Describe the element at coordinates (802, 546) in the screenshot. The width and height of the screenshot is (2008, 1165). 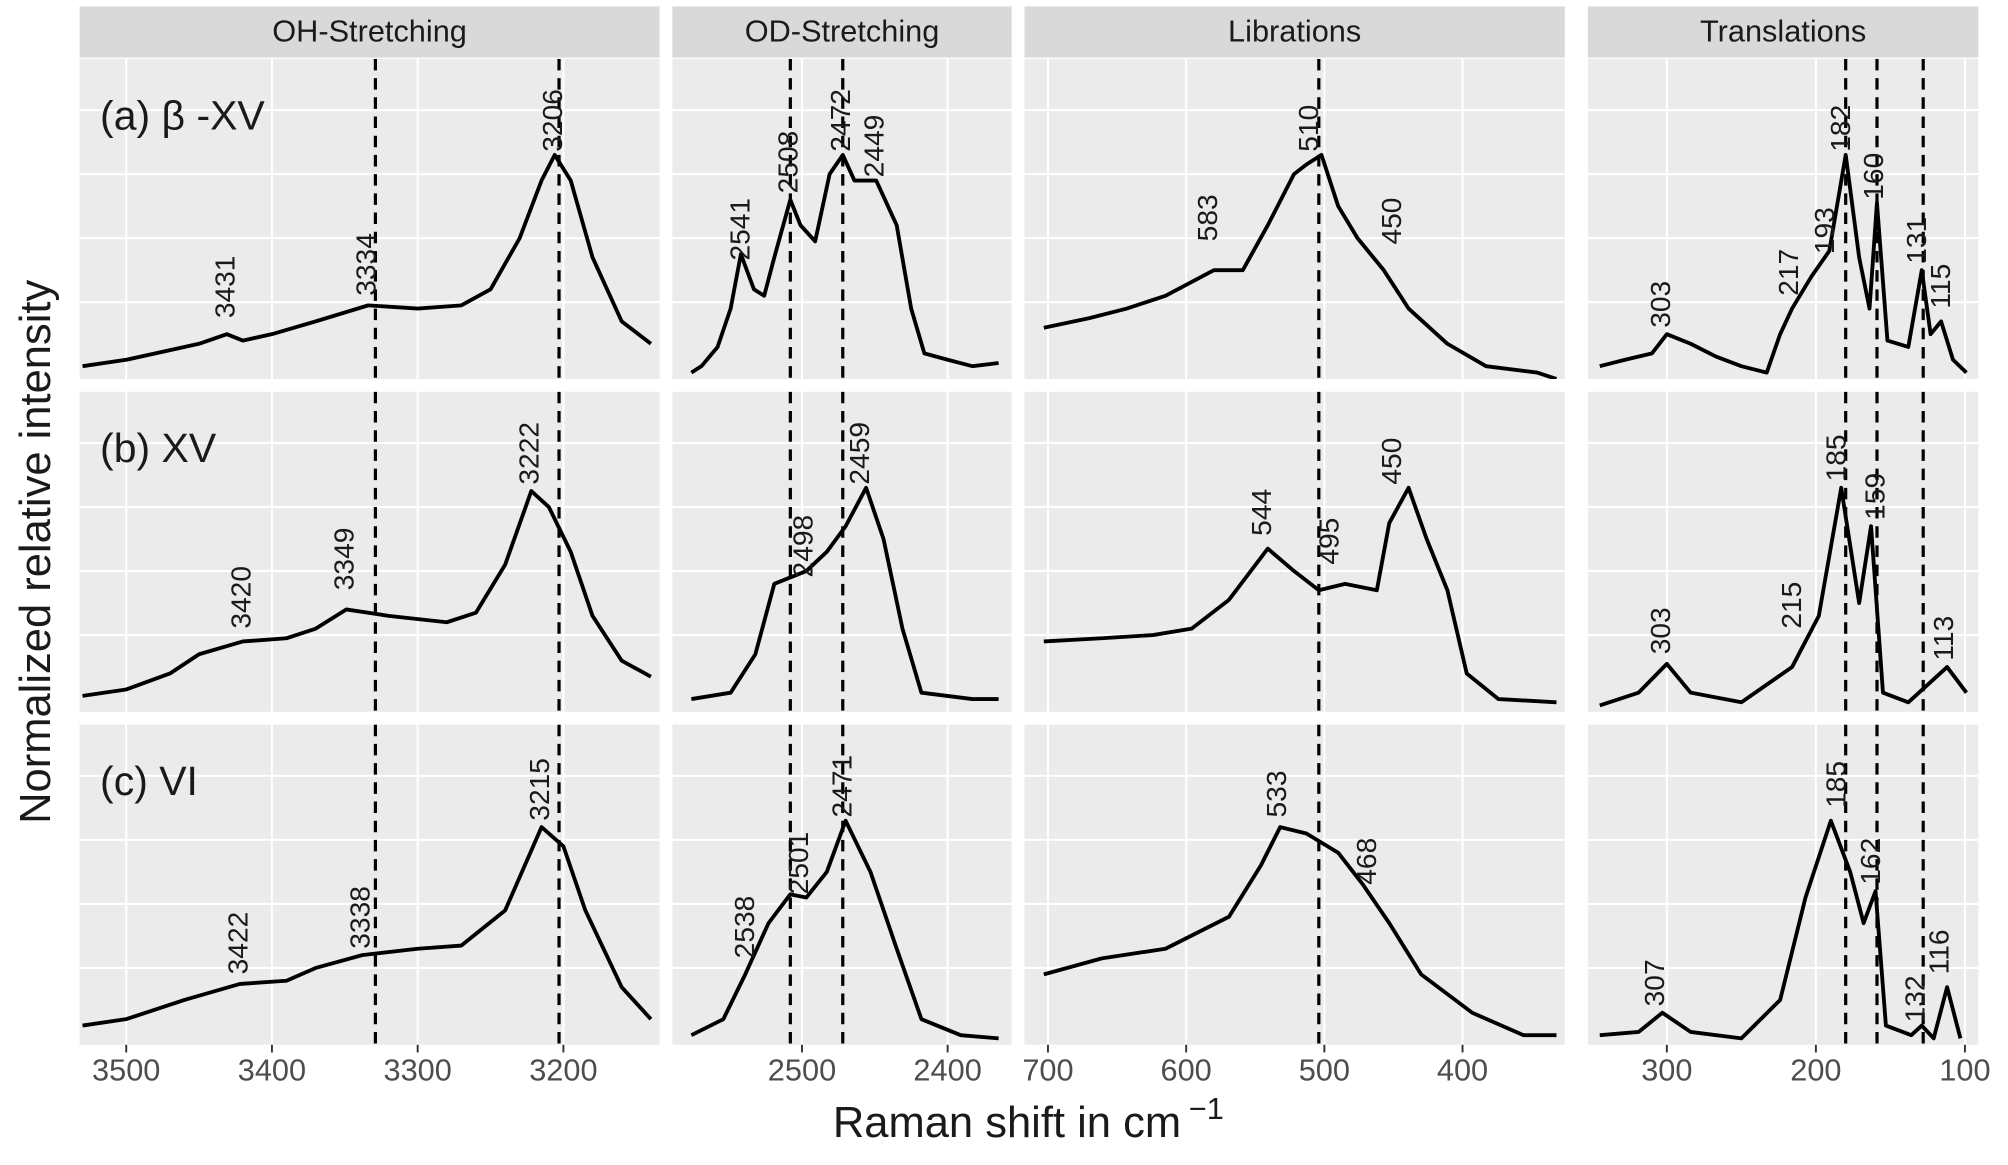
I see `peak-label: 2498` at that location.